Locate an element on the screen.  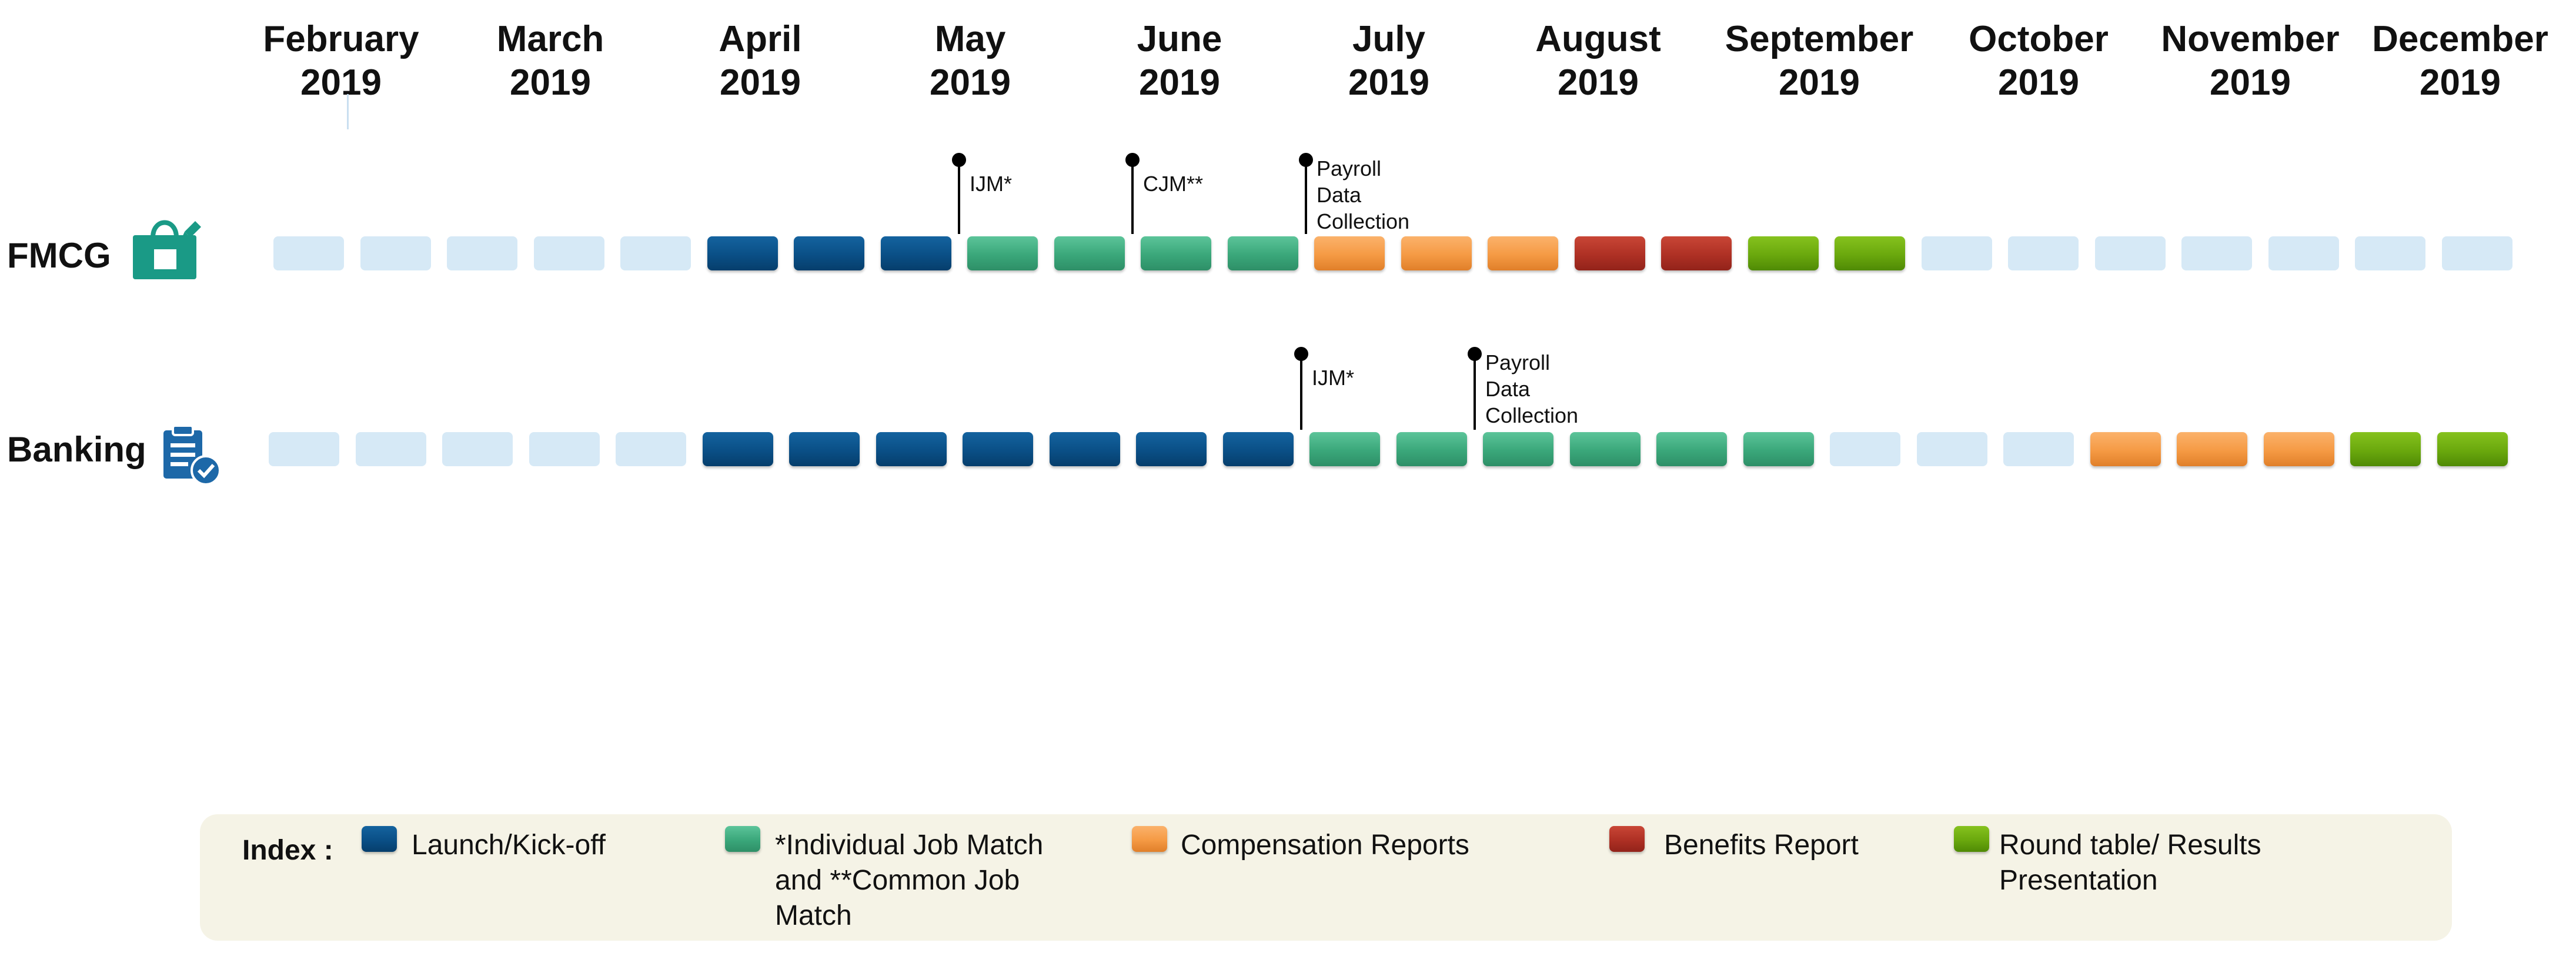
month-label: July 2019 is located at coordinates (1389, 62).